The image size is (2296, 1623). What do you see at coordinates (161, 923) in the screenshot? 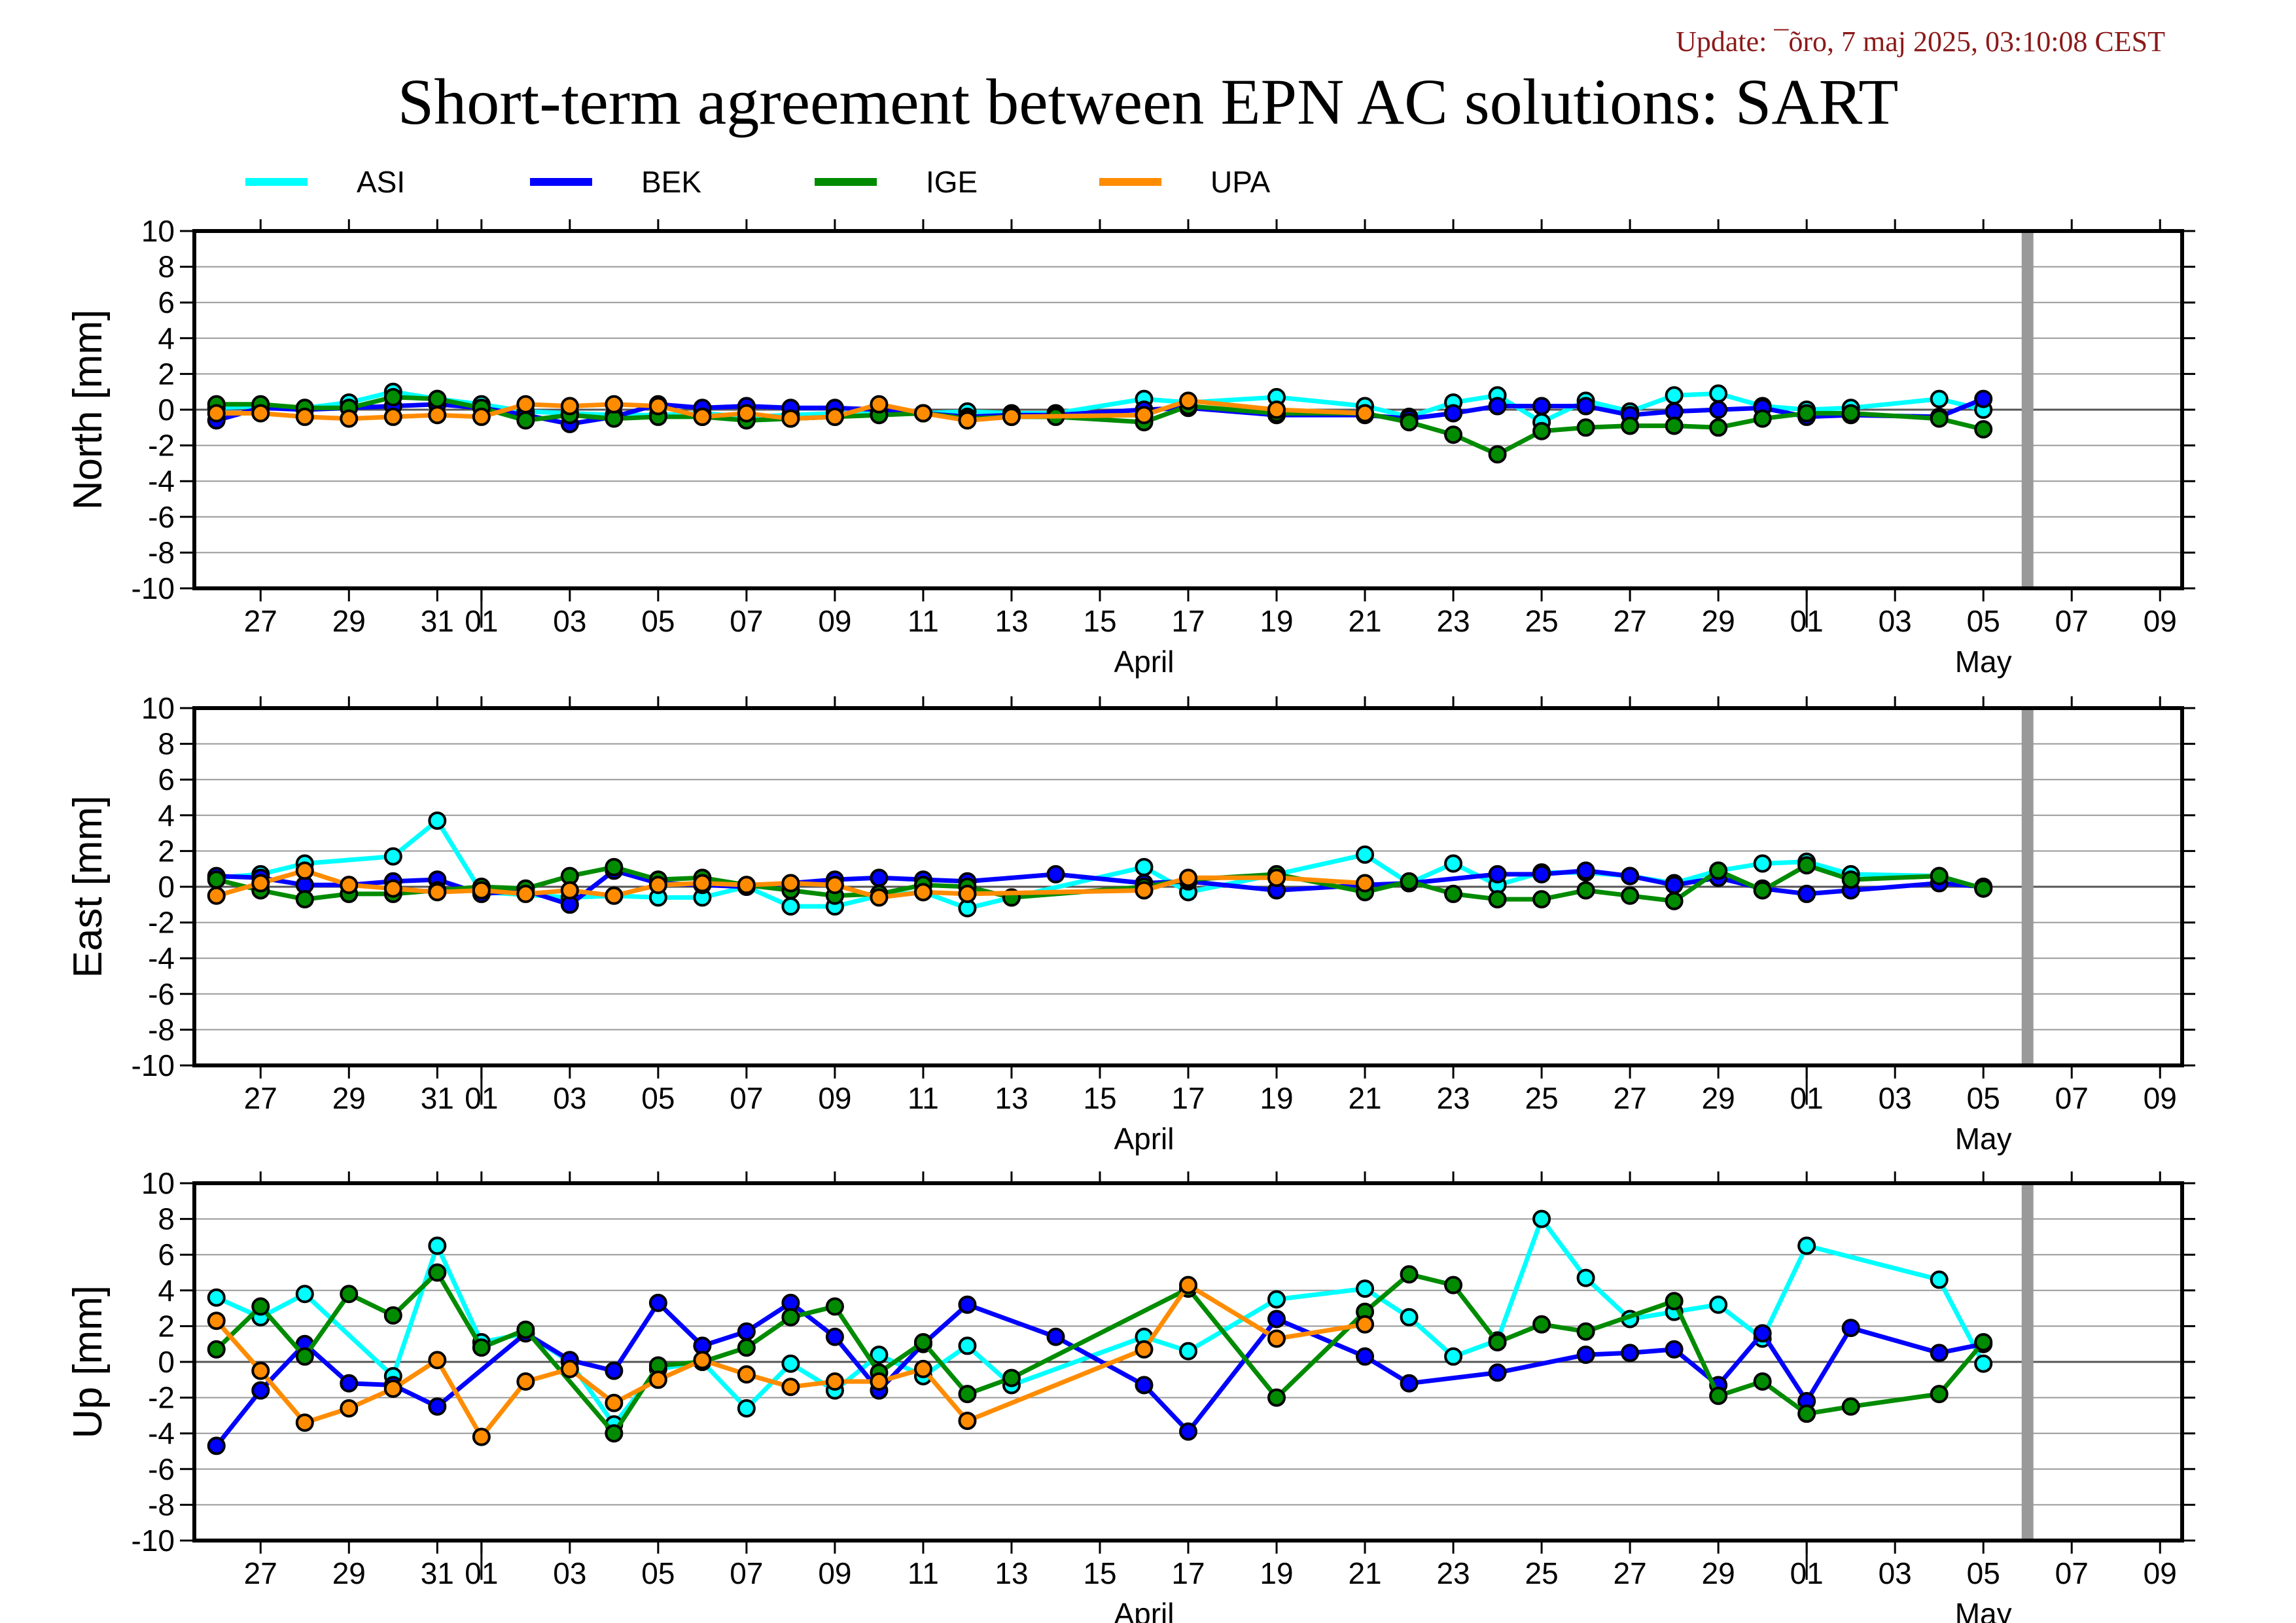
I see `y-tick-label: -2` at bounding box center [161, 923].